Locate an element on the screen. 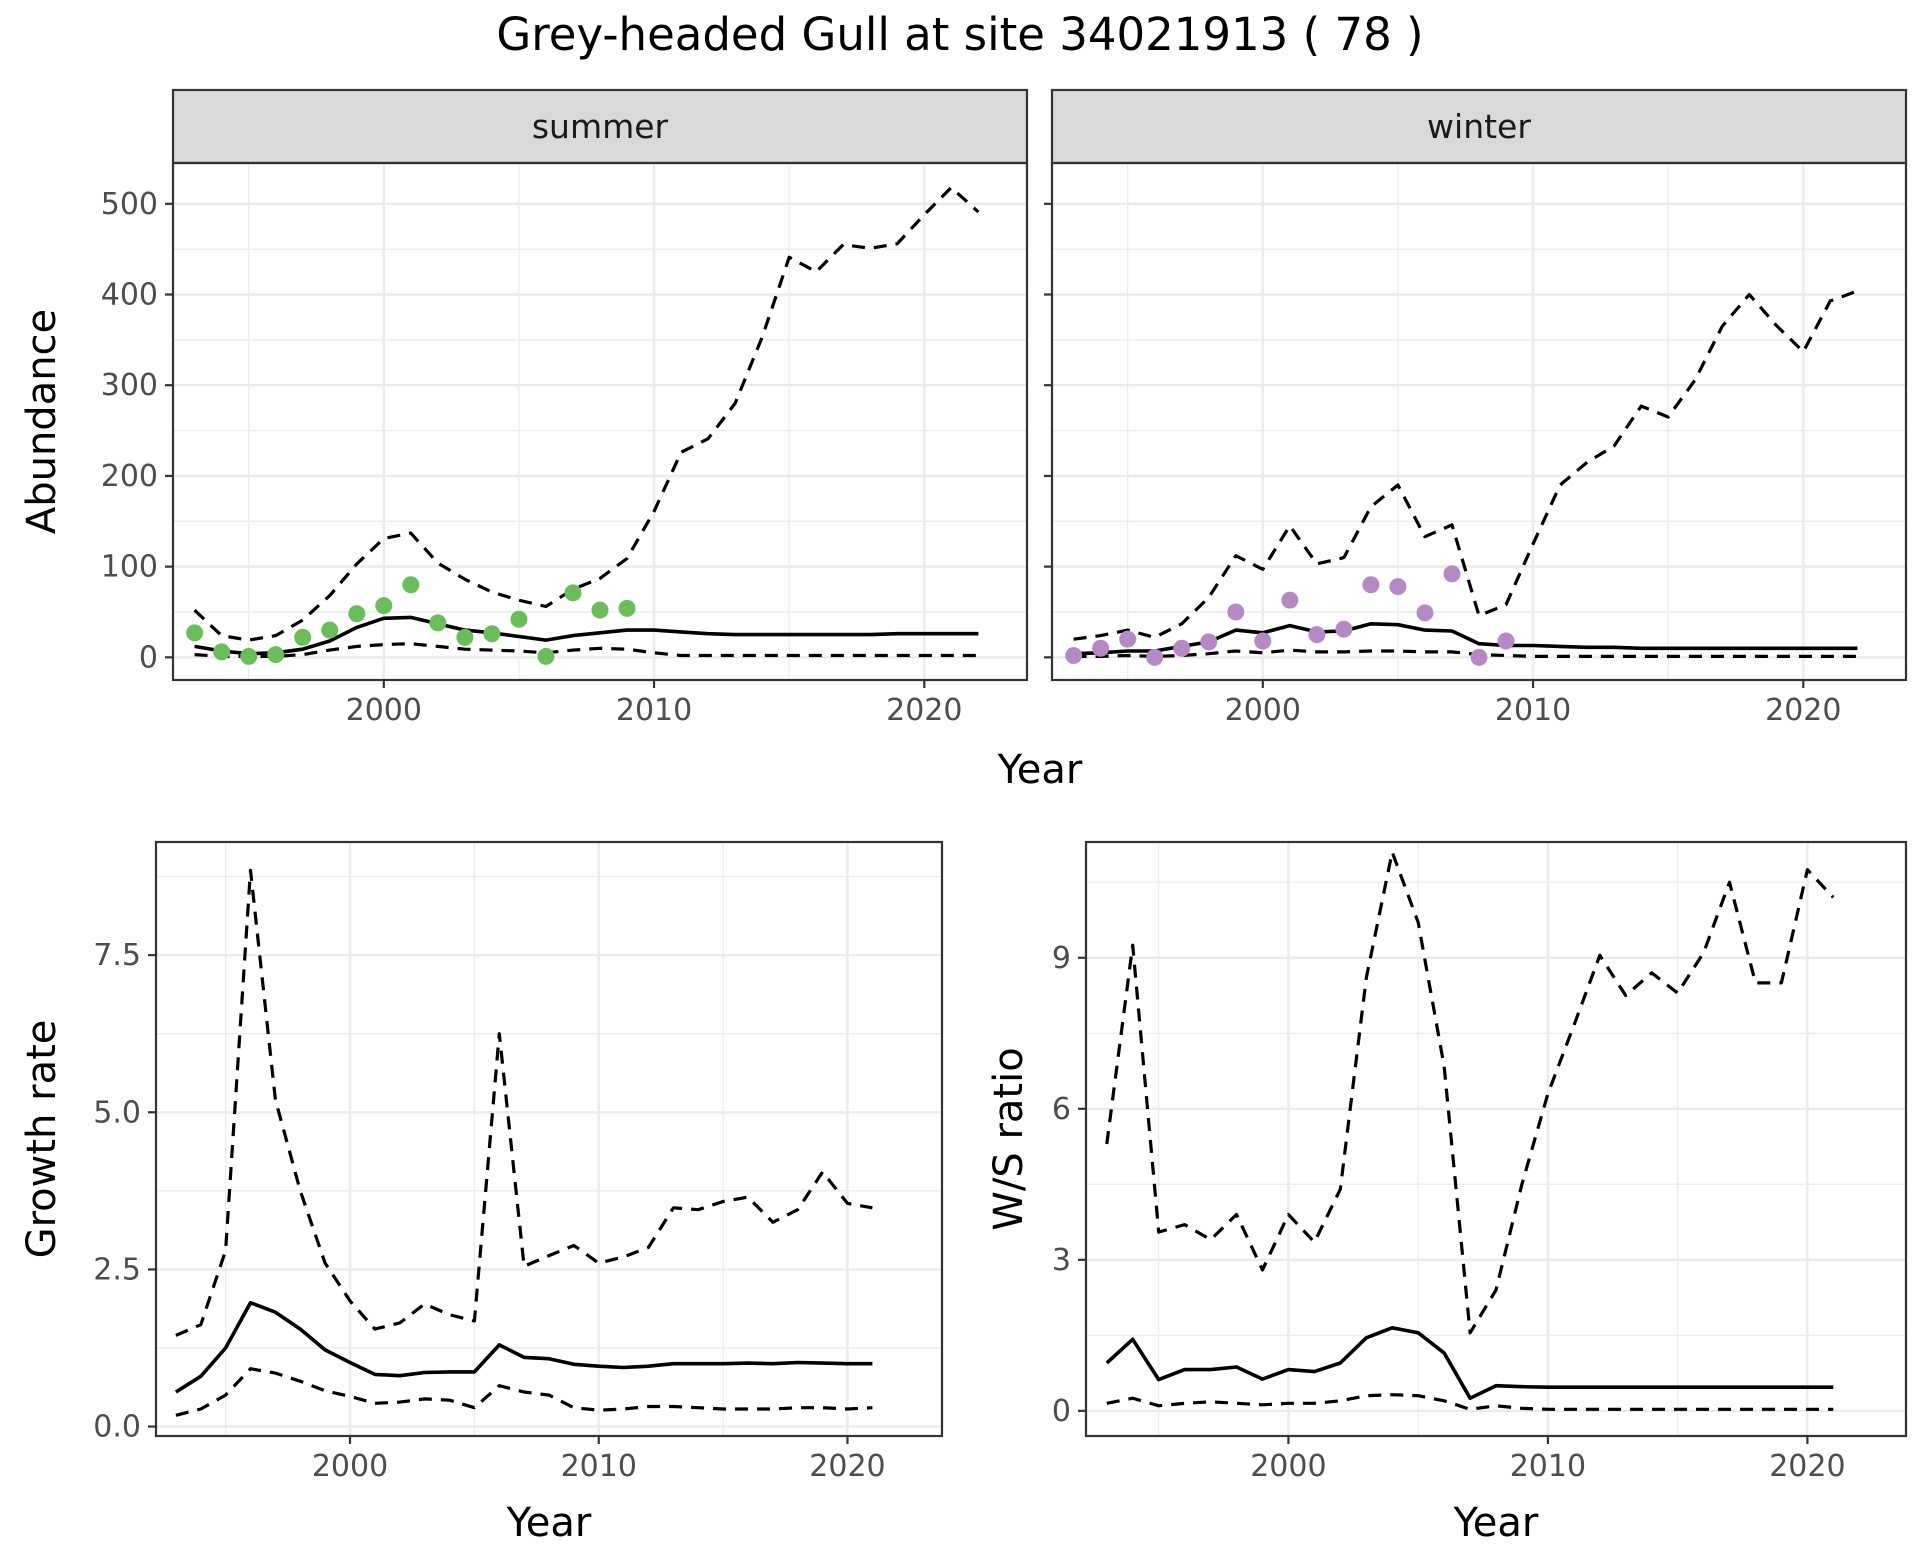 The height and width of the screenshot is (1560, 1920). y-tick-label: 500 is located at coordinates (129, 204).